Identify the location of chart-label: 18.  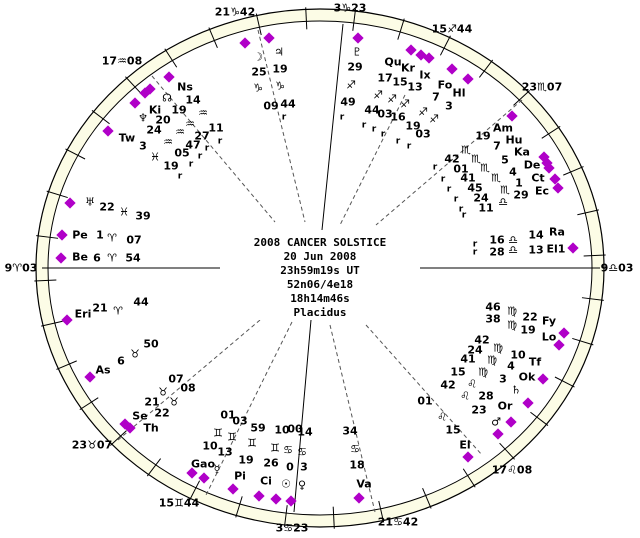
(357, 465).